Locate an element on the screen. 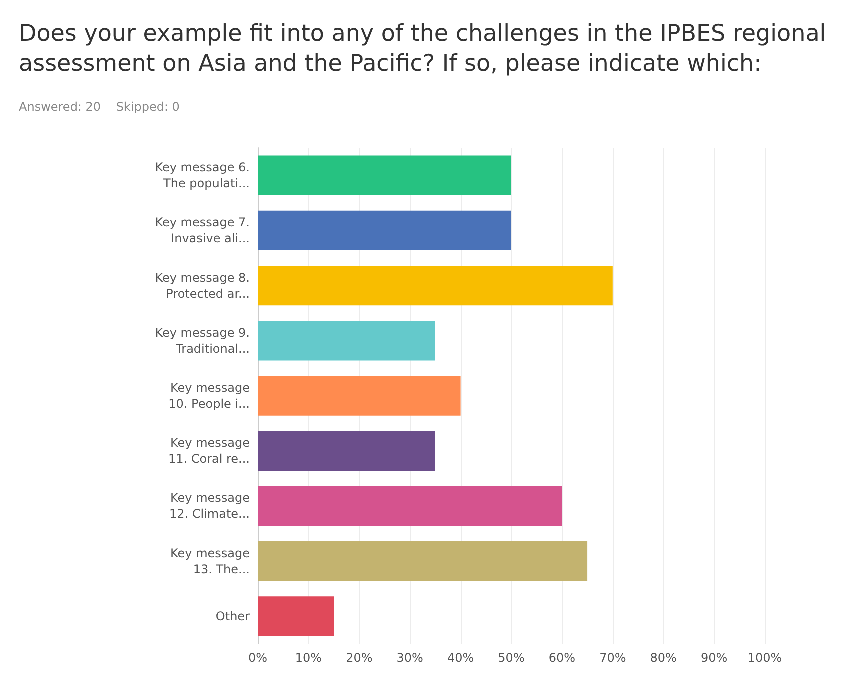 This screenshot has height=689, width=853. x-tick-label: 100% is located at coordinates (765, 658).